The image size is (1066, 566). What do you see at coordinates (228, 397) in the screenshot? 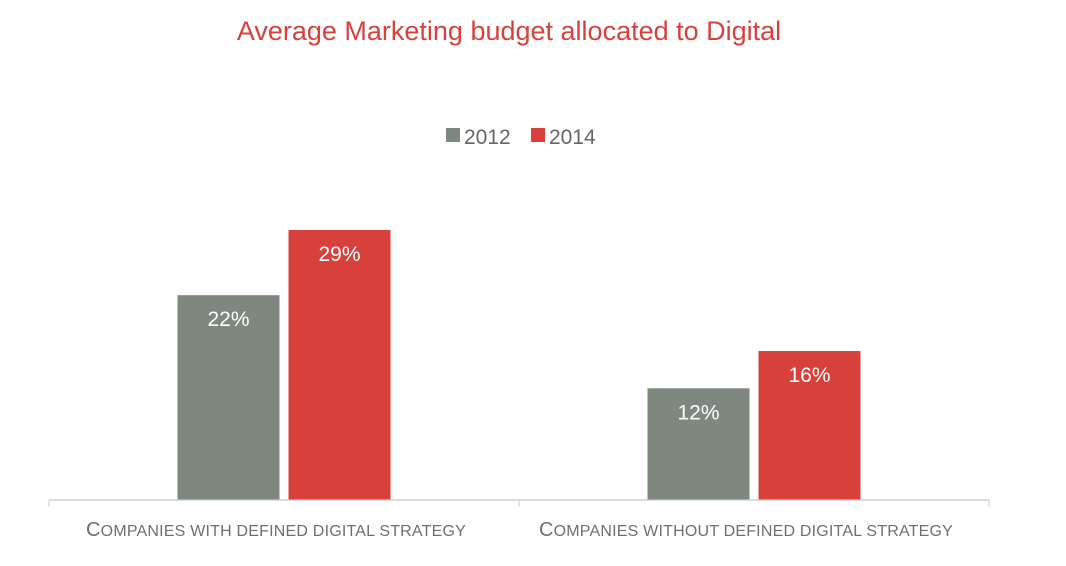
I see `bar-2012-with-strategy` at bounding box center [228, 397].